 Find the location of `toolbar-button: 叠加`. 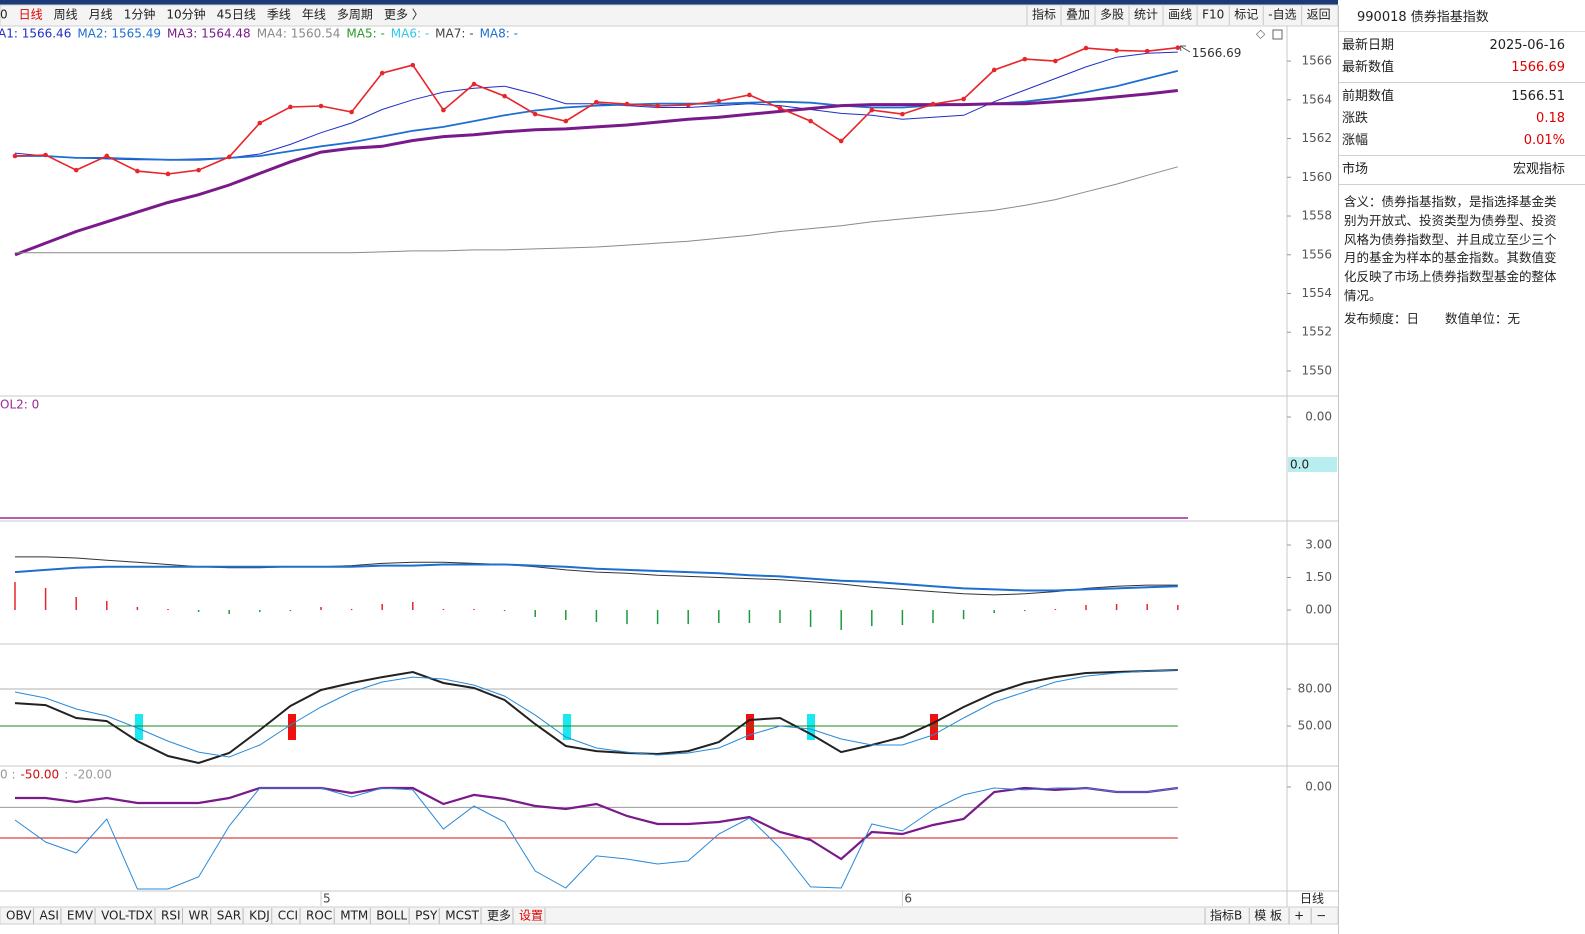

toolbar-button: 叠加 is located at coordinates (1078, 15).